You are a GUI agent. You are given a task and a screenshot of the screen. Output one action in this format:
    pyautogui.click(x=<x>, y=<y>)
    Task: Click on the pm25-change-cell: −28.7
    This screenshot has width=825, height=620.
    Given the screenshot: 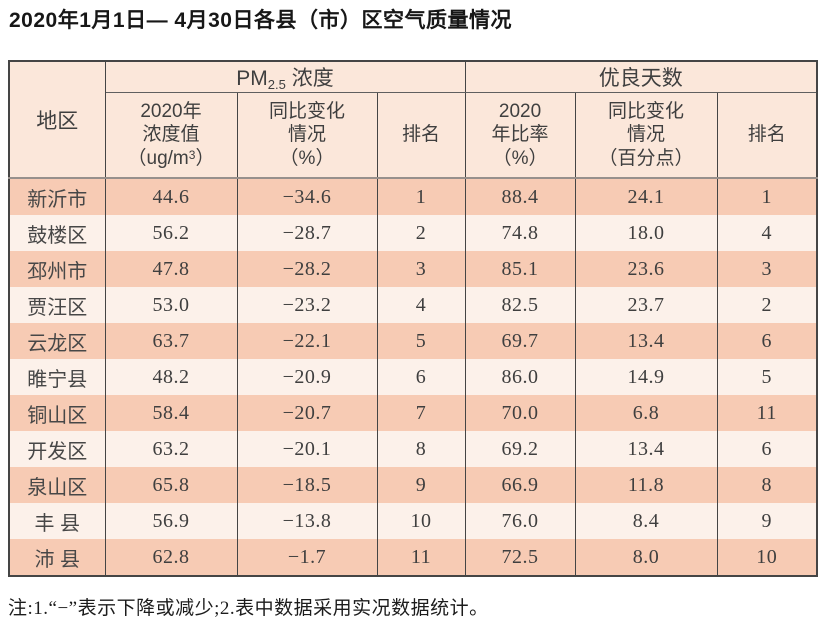 What is the action you would take?
    pyautogui.click(x=307, y=233)
    